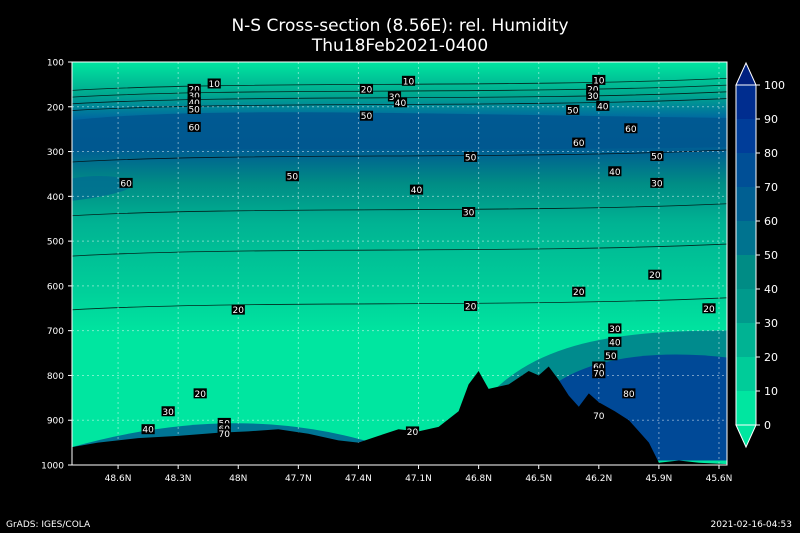  What do you see at coordinates (55, 422) in the screenshot?
I see `y-tick-label: 900` at bounding box center [55, 422].